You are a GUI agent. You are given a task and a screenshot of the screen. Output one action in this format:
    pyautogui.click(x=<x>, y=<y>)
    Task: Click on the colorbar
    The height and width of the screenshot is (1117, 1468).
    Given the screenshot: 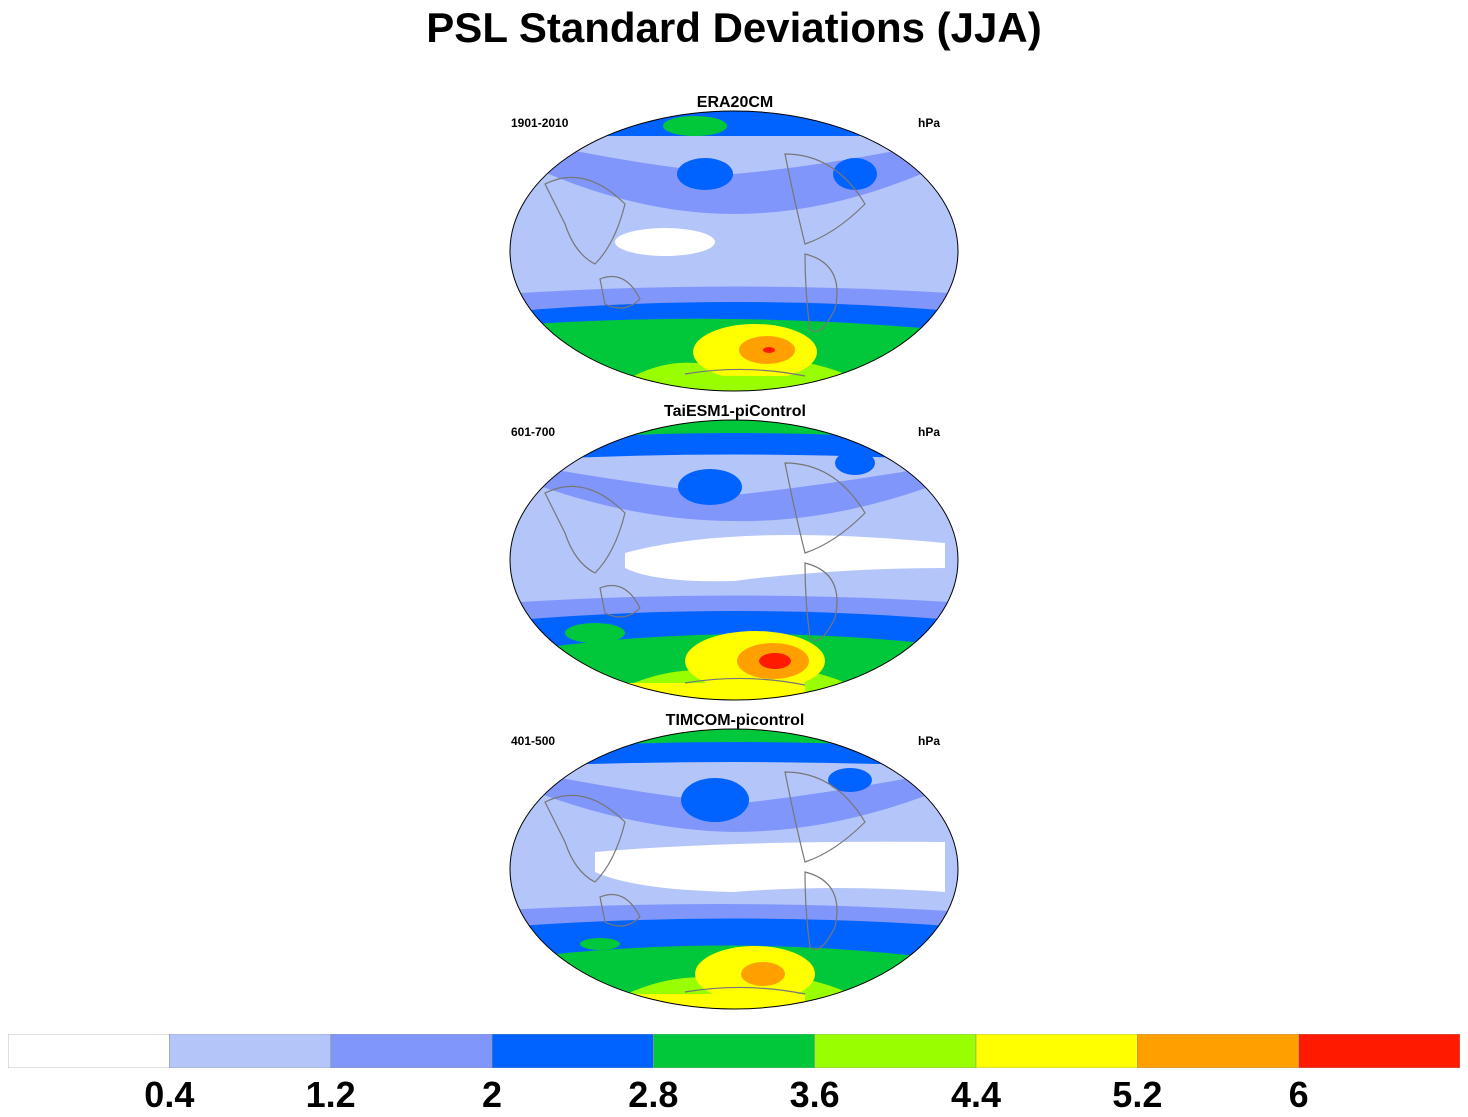 What is the action you would take?
    pyautogui.click(x=734, y=1051)
    